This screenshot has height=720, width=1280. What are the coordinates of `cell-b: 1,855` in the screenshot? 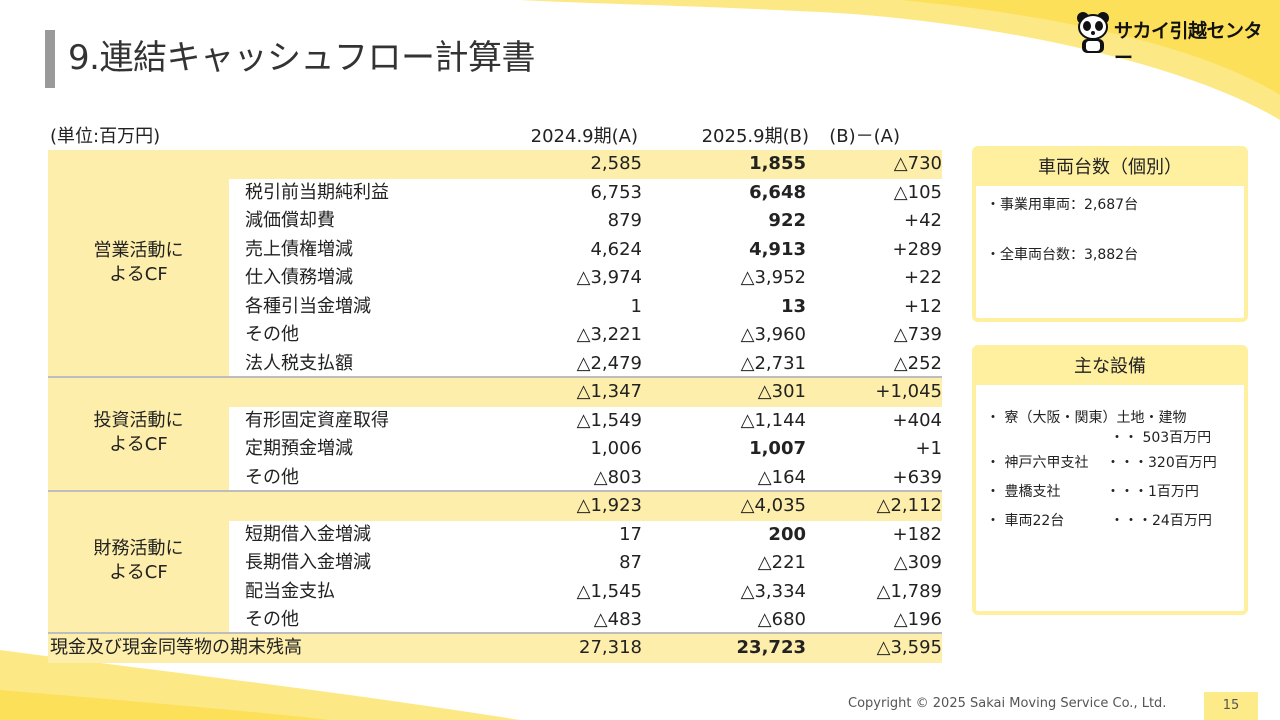 It's located at (777, 163).